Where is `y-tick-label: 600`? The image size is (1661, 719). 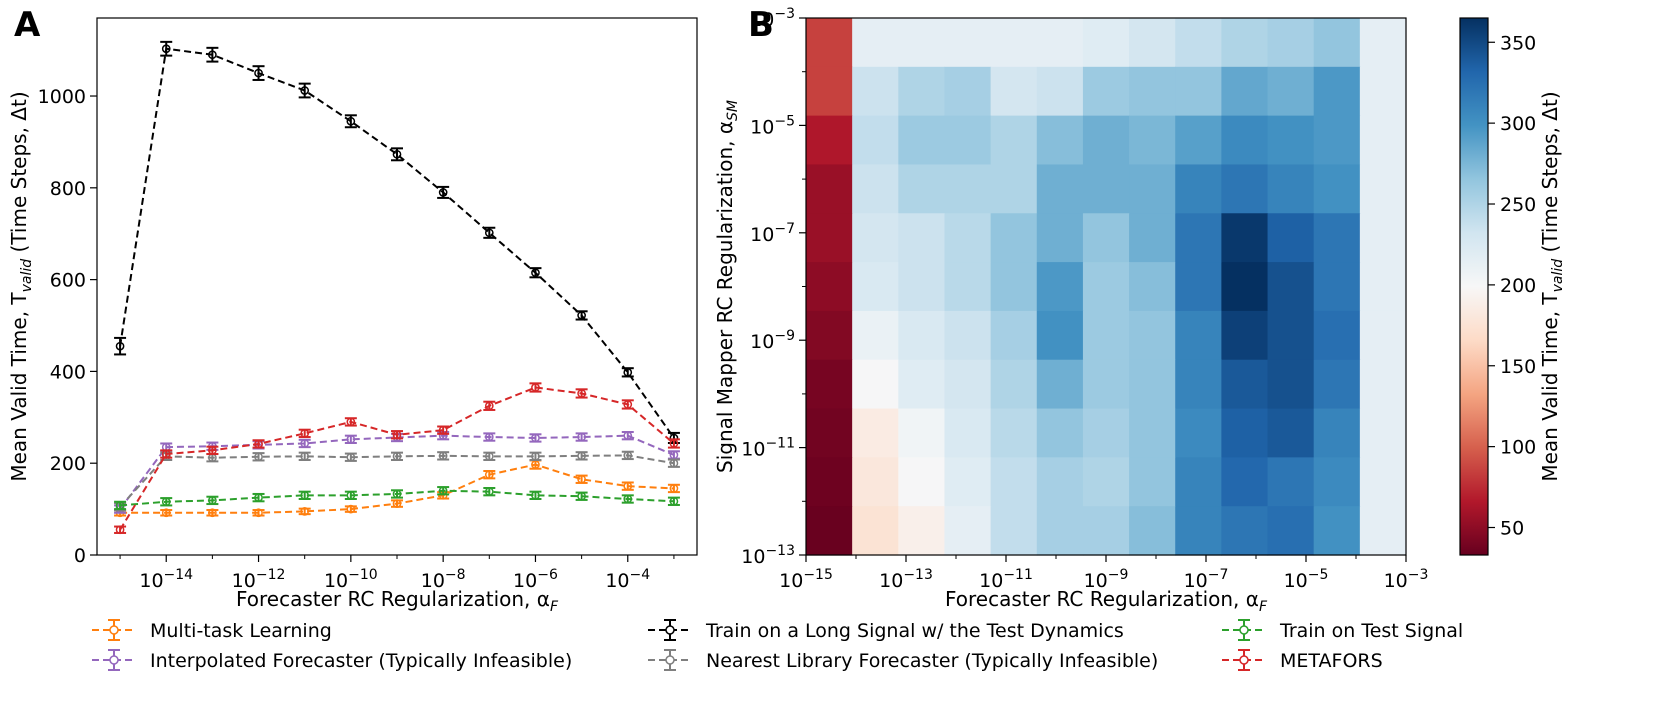
y-tick-label: 600 is located at coordinates (68, 281).